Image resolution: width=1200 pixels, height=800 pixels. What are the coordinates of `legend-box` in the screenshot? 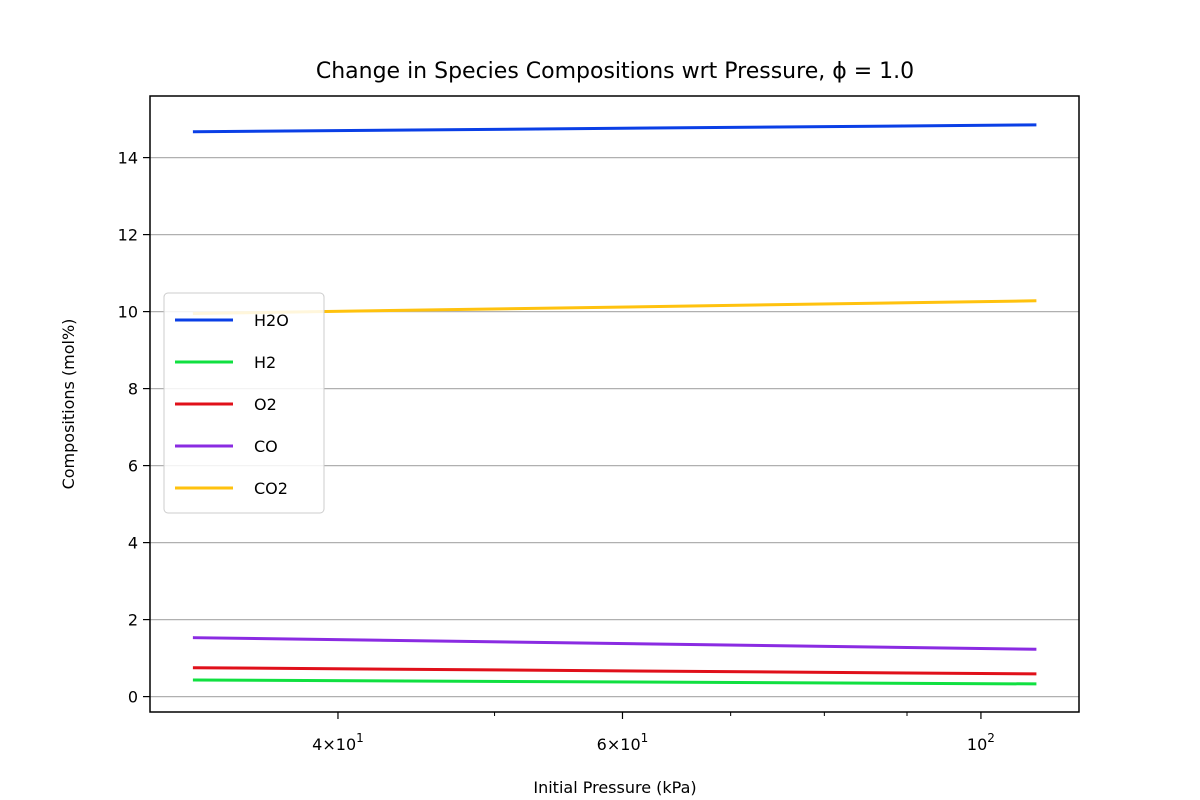 It's located at (244, 403).